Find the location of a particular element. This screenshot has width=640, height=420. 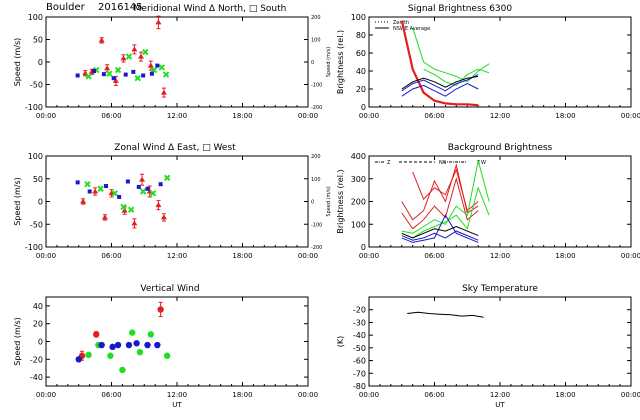

y-tick-label: -60 is located at coordinates (359, 361).